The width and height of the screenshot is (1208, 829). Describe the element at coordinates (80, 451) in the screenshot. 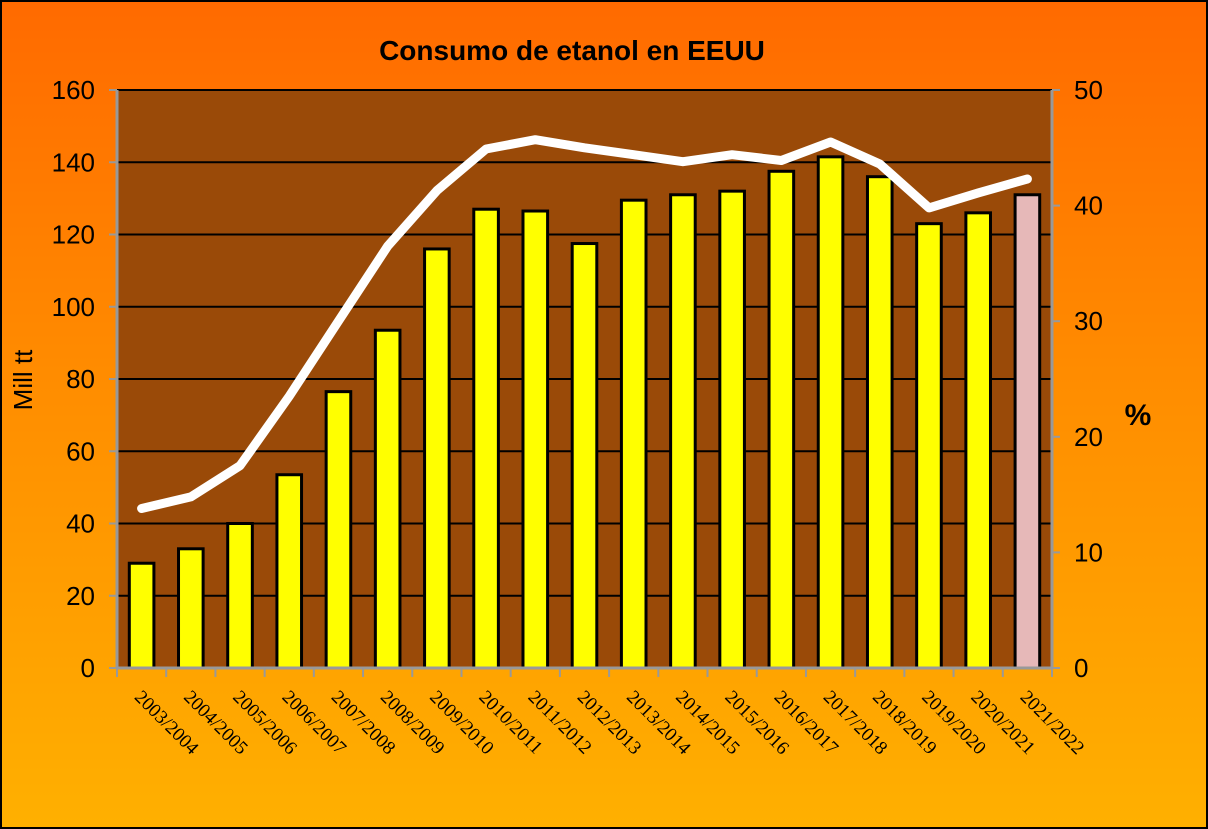

I see `y-tick-label: 60` at that location.